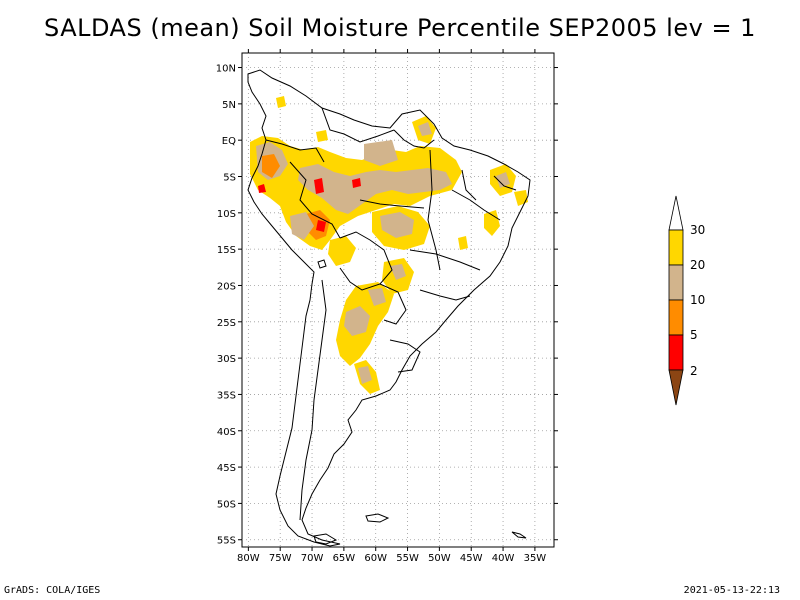 This screenshot has width=800, height=600. What do you see at coordinates (313, 400) in the screenshot?
I see `border-argentina-chile` at bounding box center [313, 400].